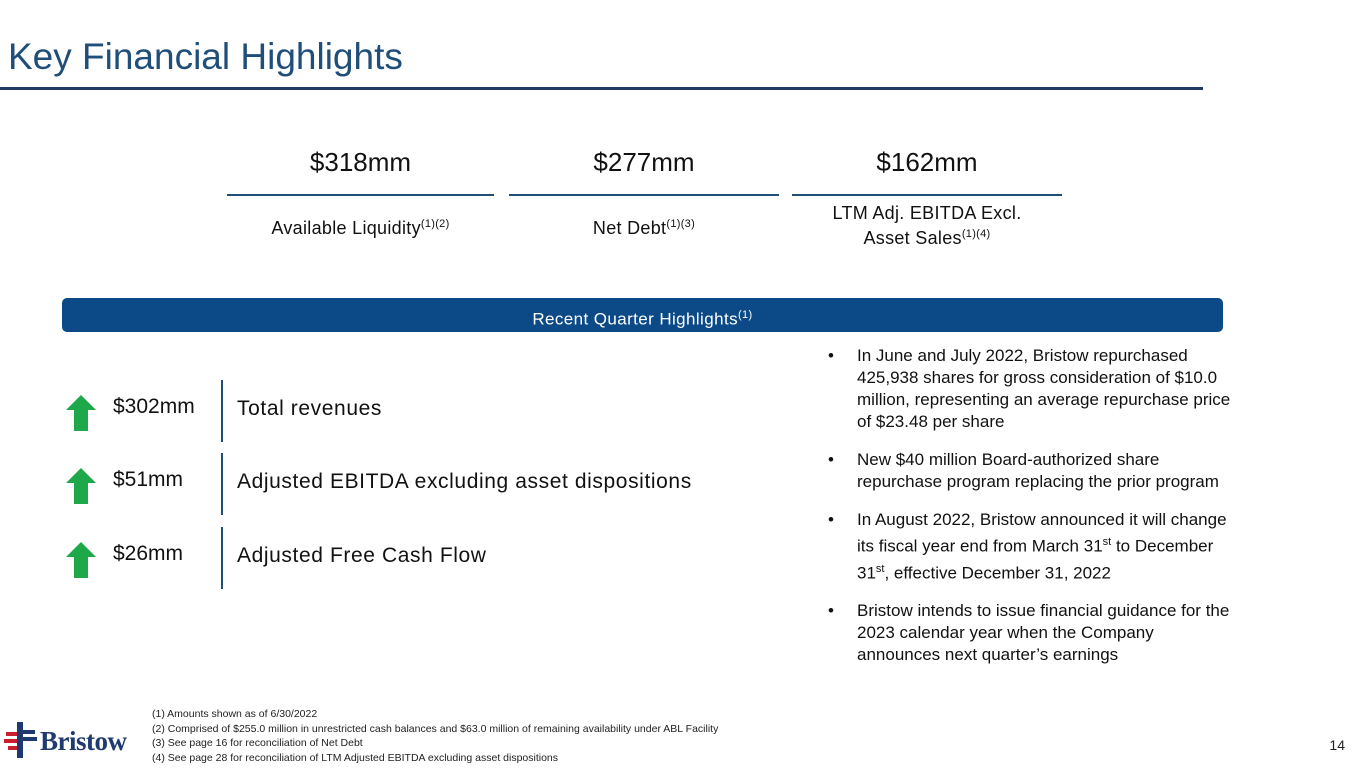 The image size is (1365, 768). I want to click on footnote: (1) Amounts shown as of 6/30/2022, so click(235, 714).